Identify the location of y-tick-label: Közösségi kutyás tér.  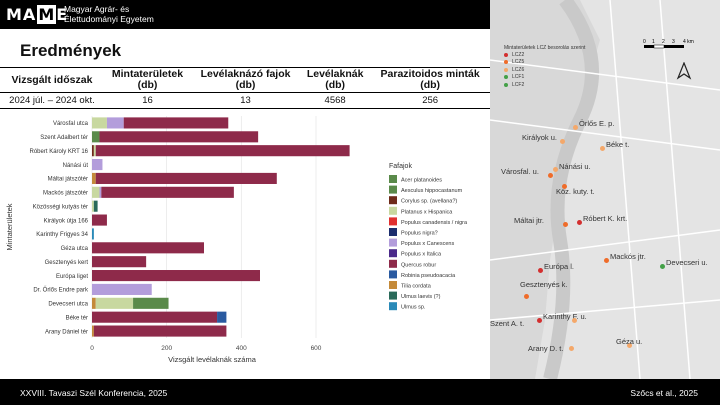
(60, 207).